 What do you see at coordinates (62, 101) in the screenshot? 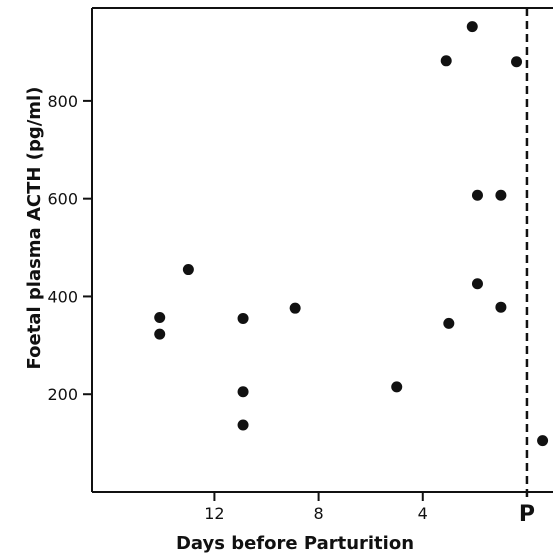
I see `y-tick-label-800: 800` at bounding box center [62, 101].